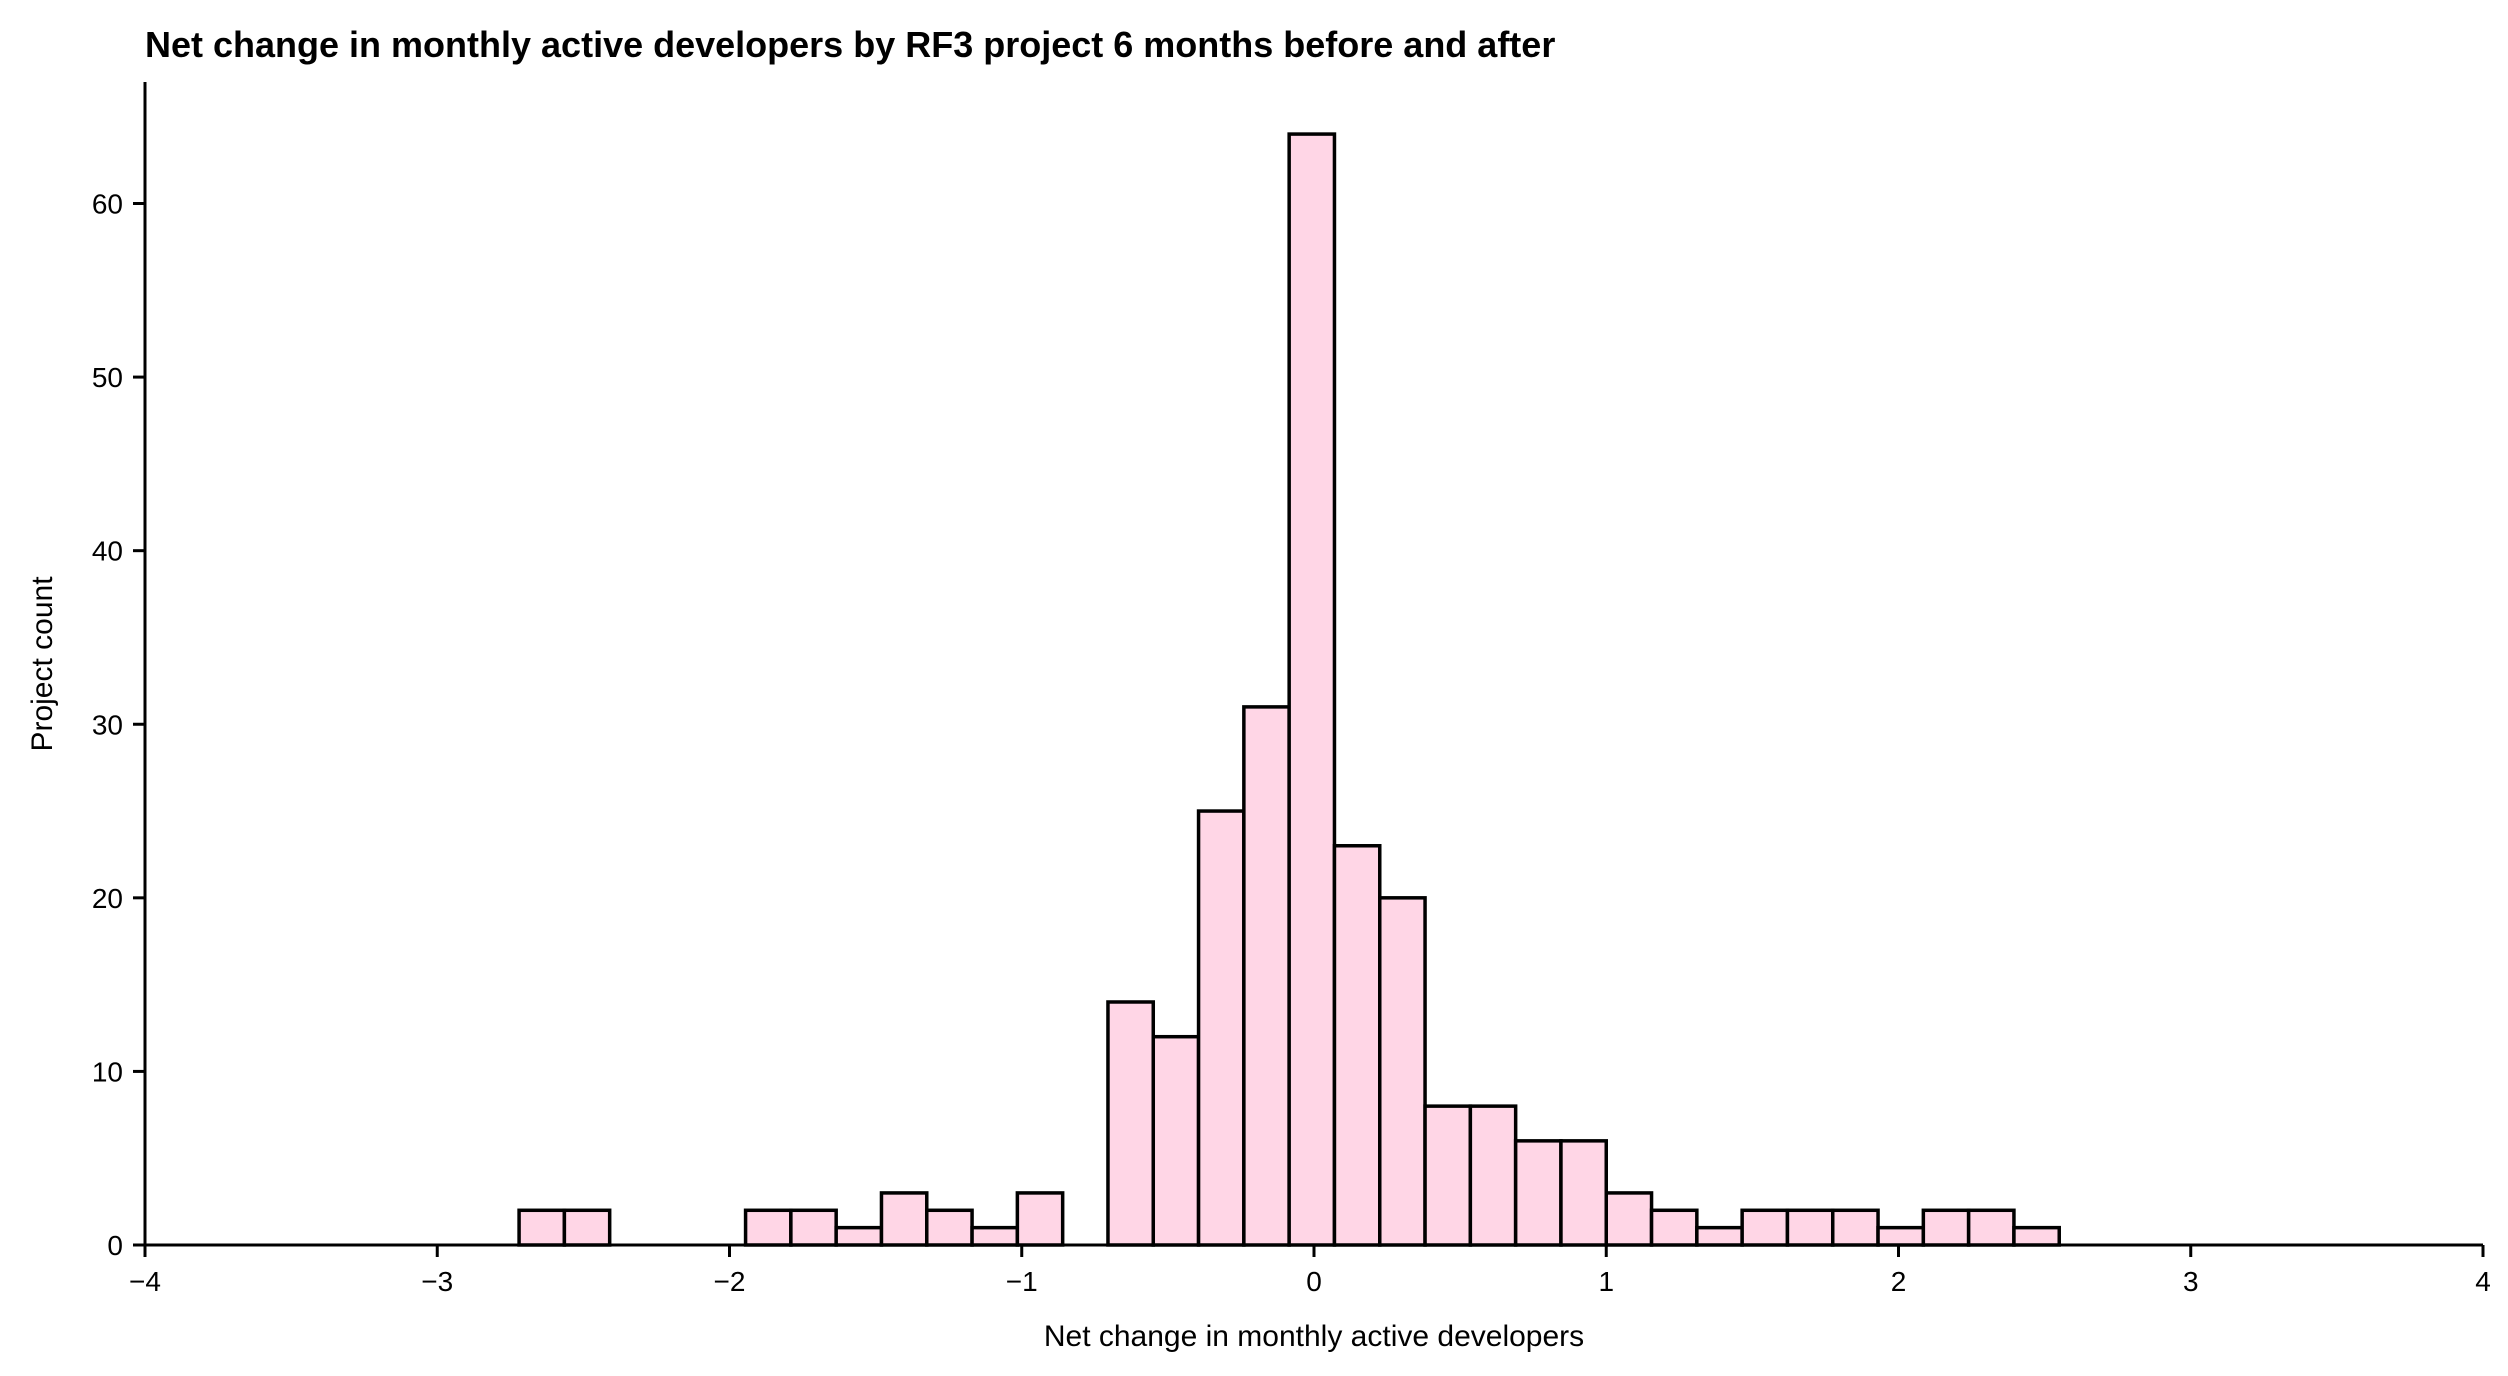 The image size is (2508, 1376). What do you see at coordinates (42, 664) in the screenshot?
I see `y-axis-label: Project count` at bounding box center [42, 664].